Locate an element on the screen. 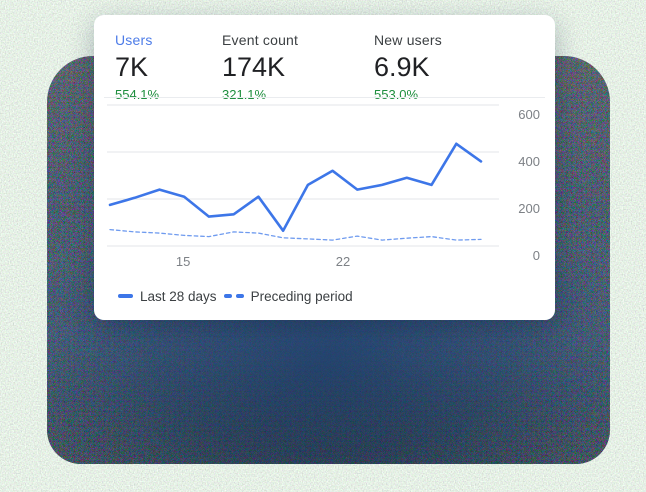  y-axis-tick-label: 0 is located at coordinates (536, 255).